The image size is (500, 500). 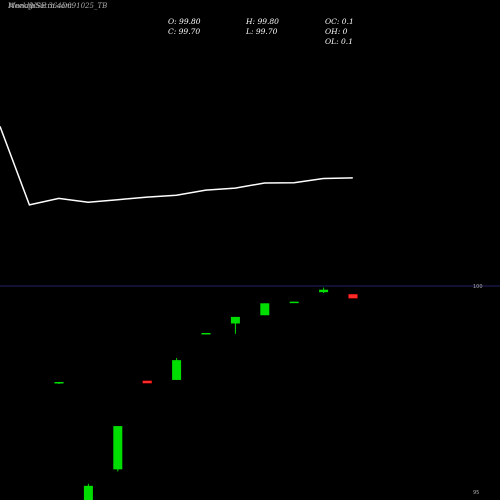 I want to click on brand-text-b: Weekly, so click(x=21, y=6).